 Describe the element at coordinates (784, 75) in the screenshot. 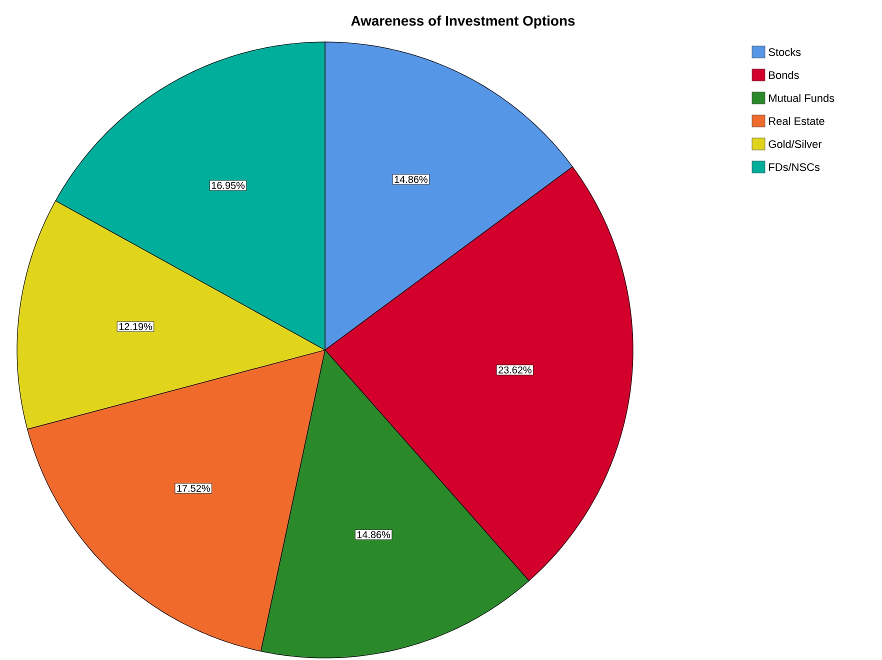

I see `legend-label: Bonds` at that location.